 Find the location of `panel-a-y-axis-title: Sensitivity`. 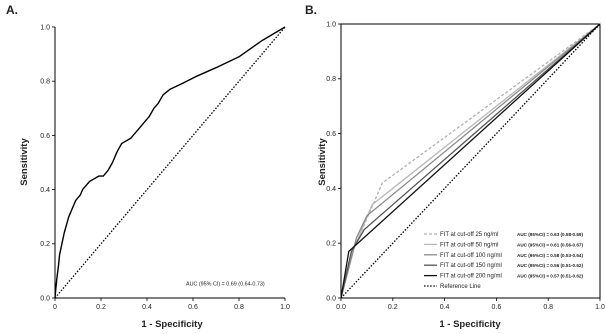

panel-a-y-axis-title: Sensitivity is located at coordinates (24, 162).